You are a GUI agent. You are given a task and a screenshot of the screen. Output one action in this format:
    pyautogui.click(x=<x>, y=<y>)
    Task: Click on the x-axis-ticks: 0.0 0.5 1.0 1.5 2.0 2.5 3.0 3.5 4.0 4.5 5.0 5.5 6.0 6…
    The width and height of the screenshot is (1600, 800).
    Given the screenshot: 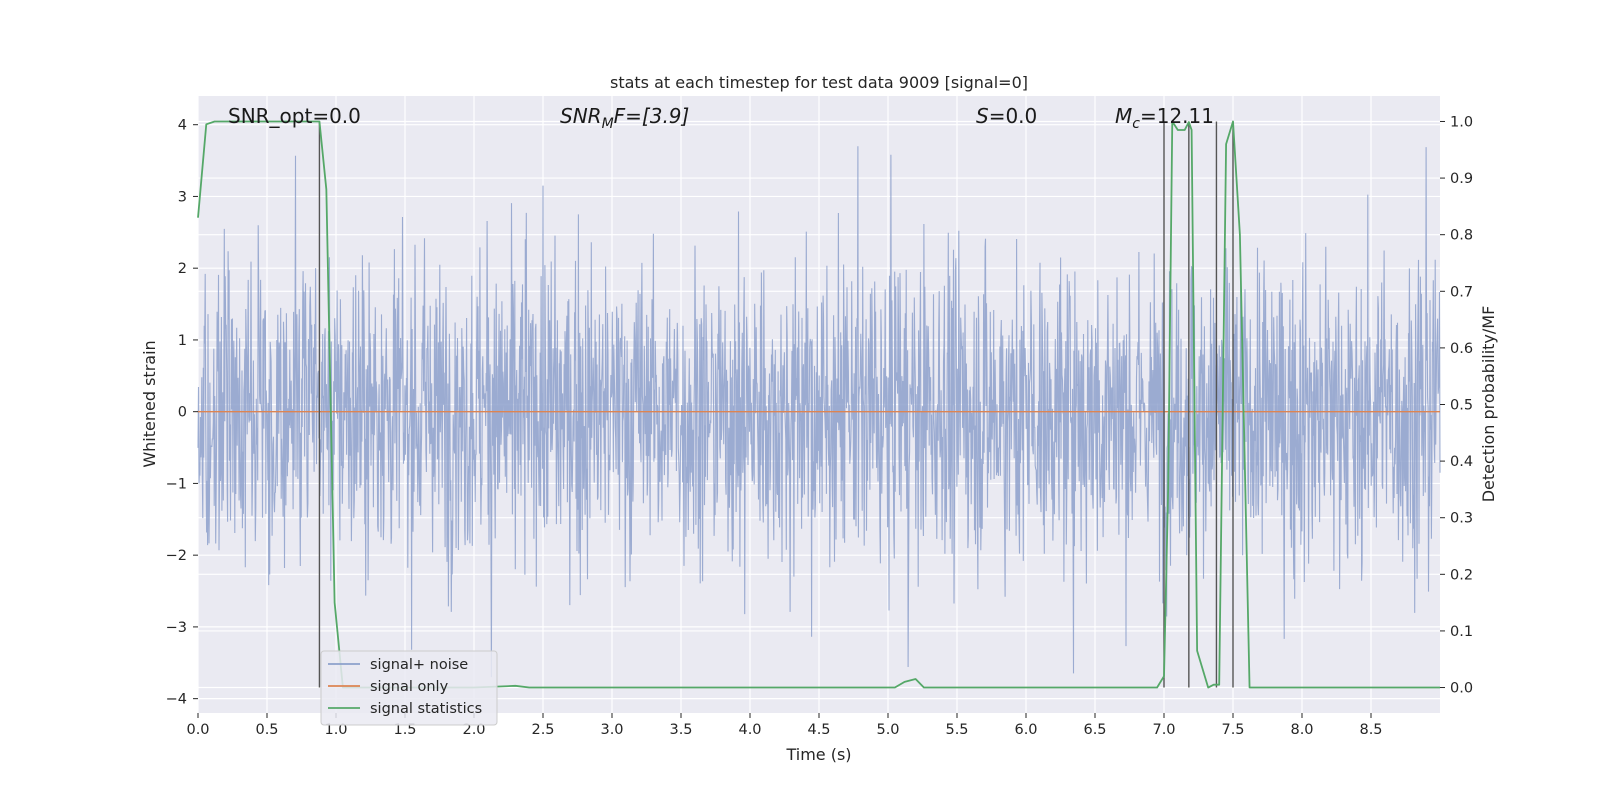 What is the action you would take?
    pyautogui.click(x=784, y=725)
    